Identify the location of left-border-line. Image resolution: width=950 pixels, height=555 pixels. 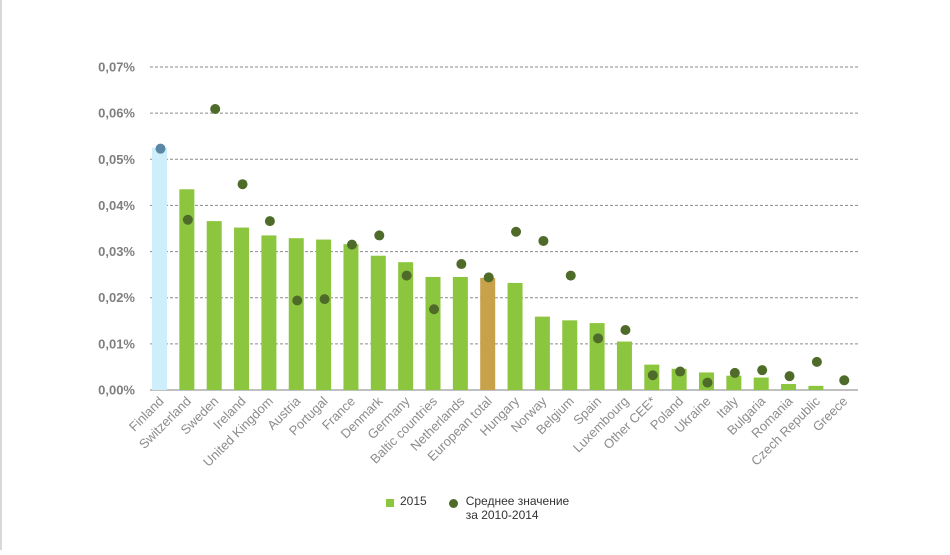
(1, 275).